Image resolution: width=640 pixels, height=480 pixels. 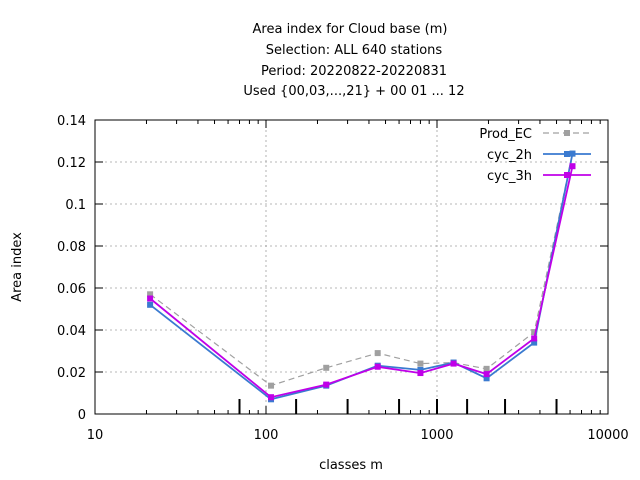 I want to click on legend-marker-Prod_EC, so click(x=567, y=133).